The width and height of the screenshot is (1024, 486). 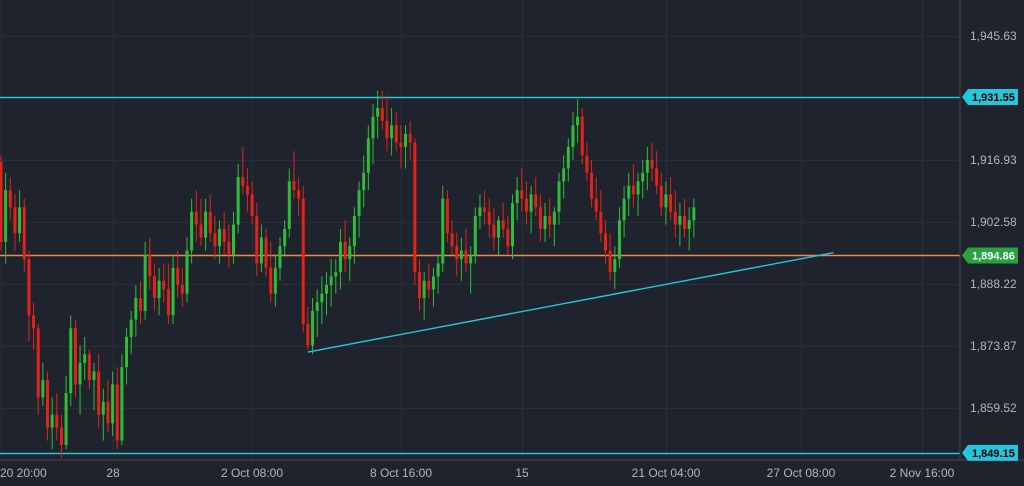 I want to click on x-tick-label-6: 27 Oct 08:00, so click(x=801, y=473).